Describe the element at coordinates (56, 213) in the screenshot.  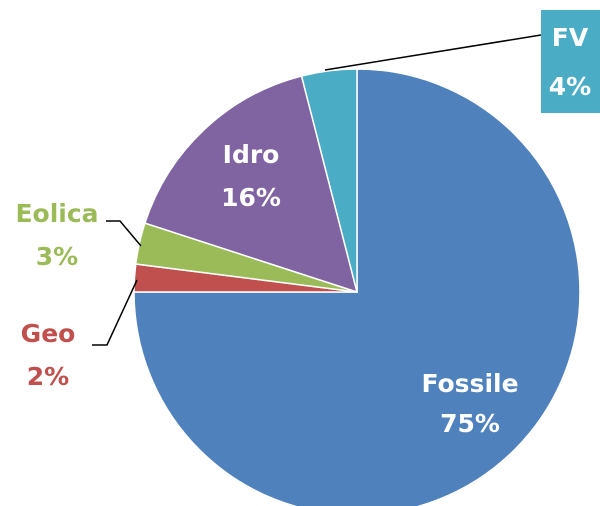
I see `slice-name-eolica: Eolica` at that location.